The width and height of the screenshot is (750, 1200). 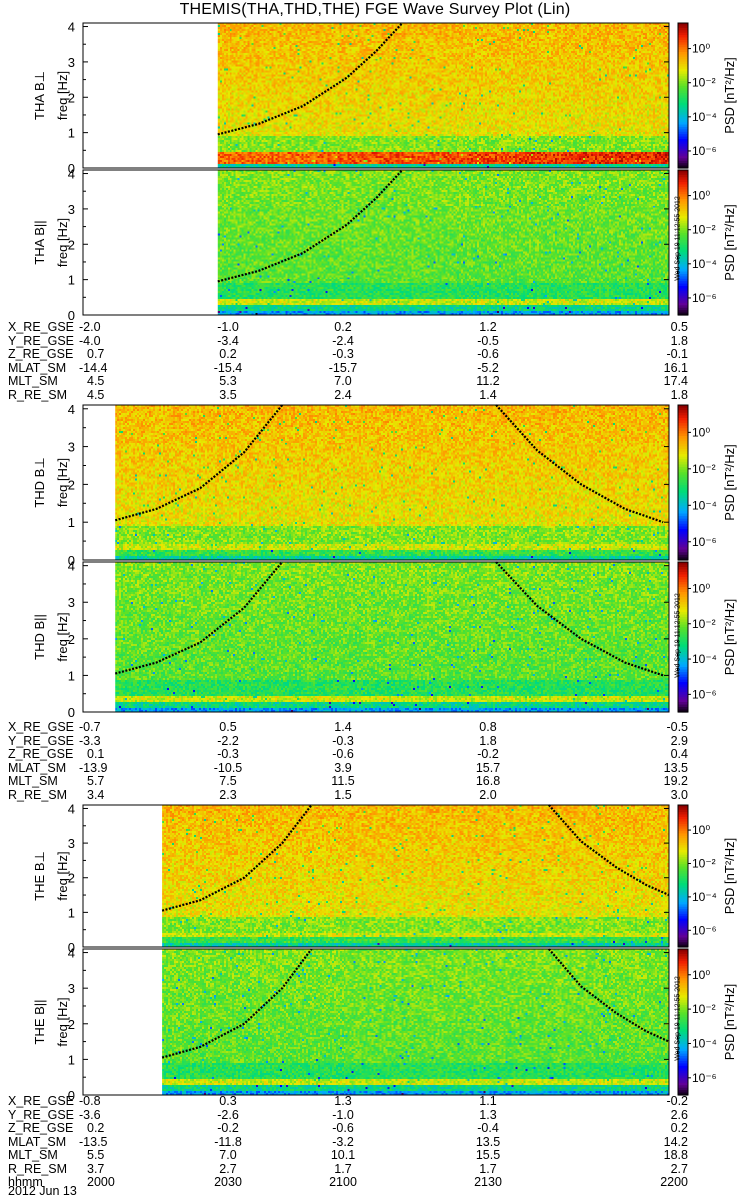 What do you see at coordinates (37, 767) in the screenshot?
I see `ephemeris-label: MLAT_SM` at bounding box center [37, 767].